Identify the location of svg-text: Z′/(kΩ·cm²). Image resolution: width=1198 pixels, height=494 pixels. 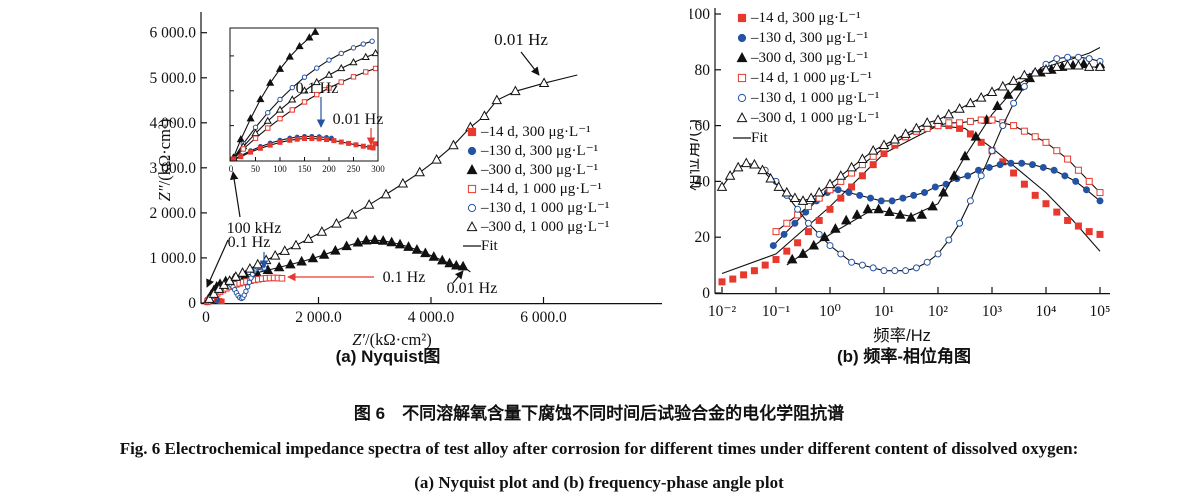
(391, 339).